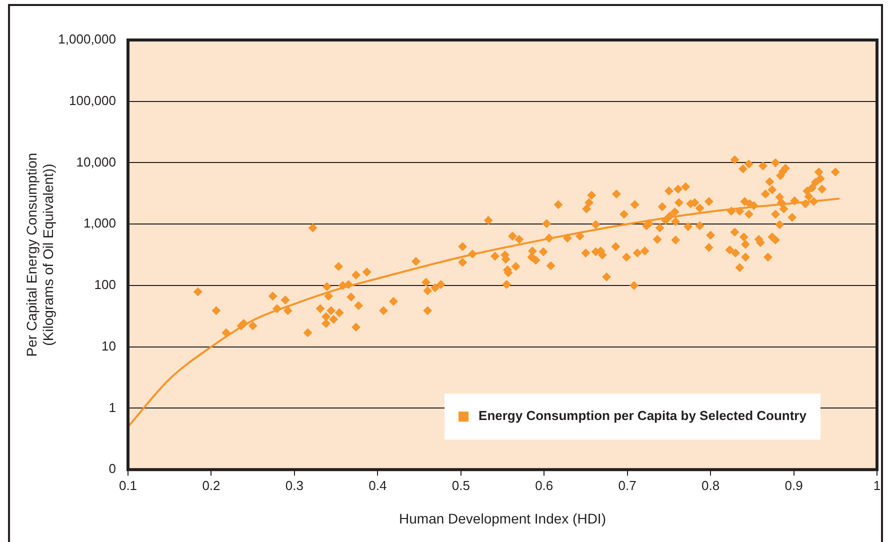 The width and height of the screenshot is (891, 542). Describe the element at coordinates (461, 485) in the screenshot. I see `x-tick-label: 0.5` at that location.